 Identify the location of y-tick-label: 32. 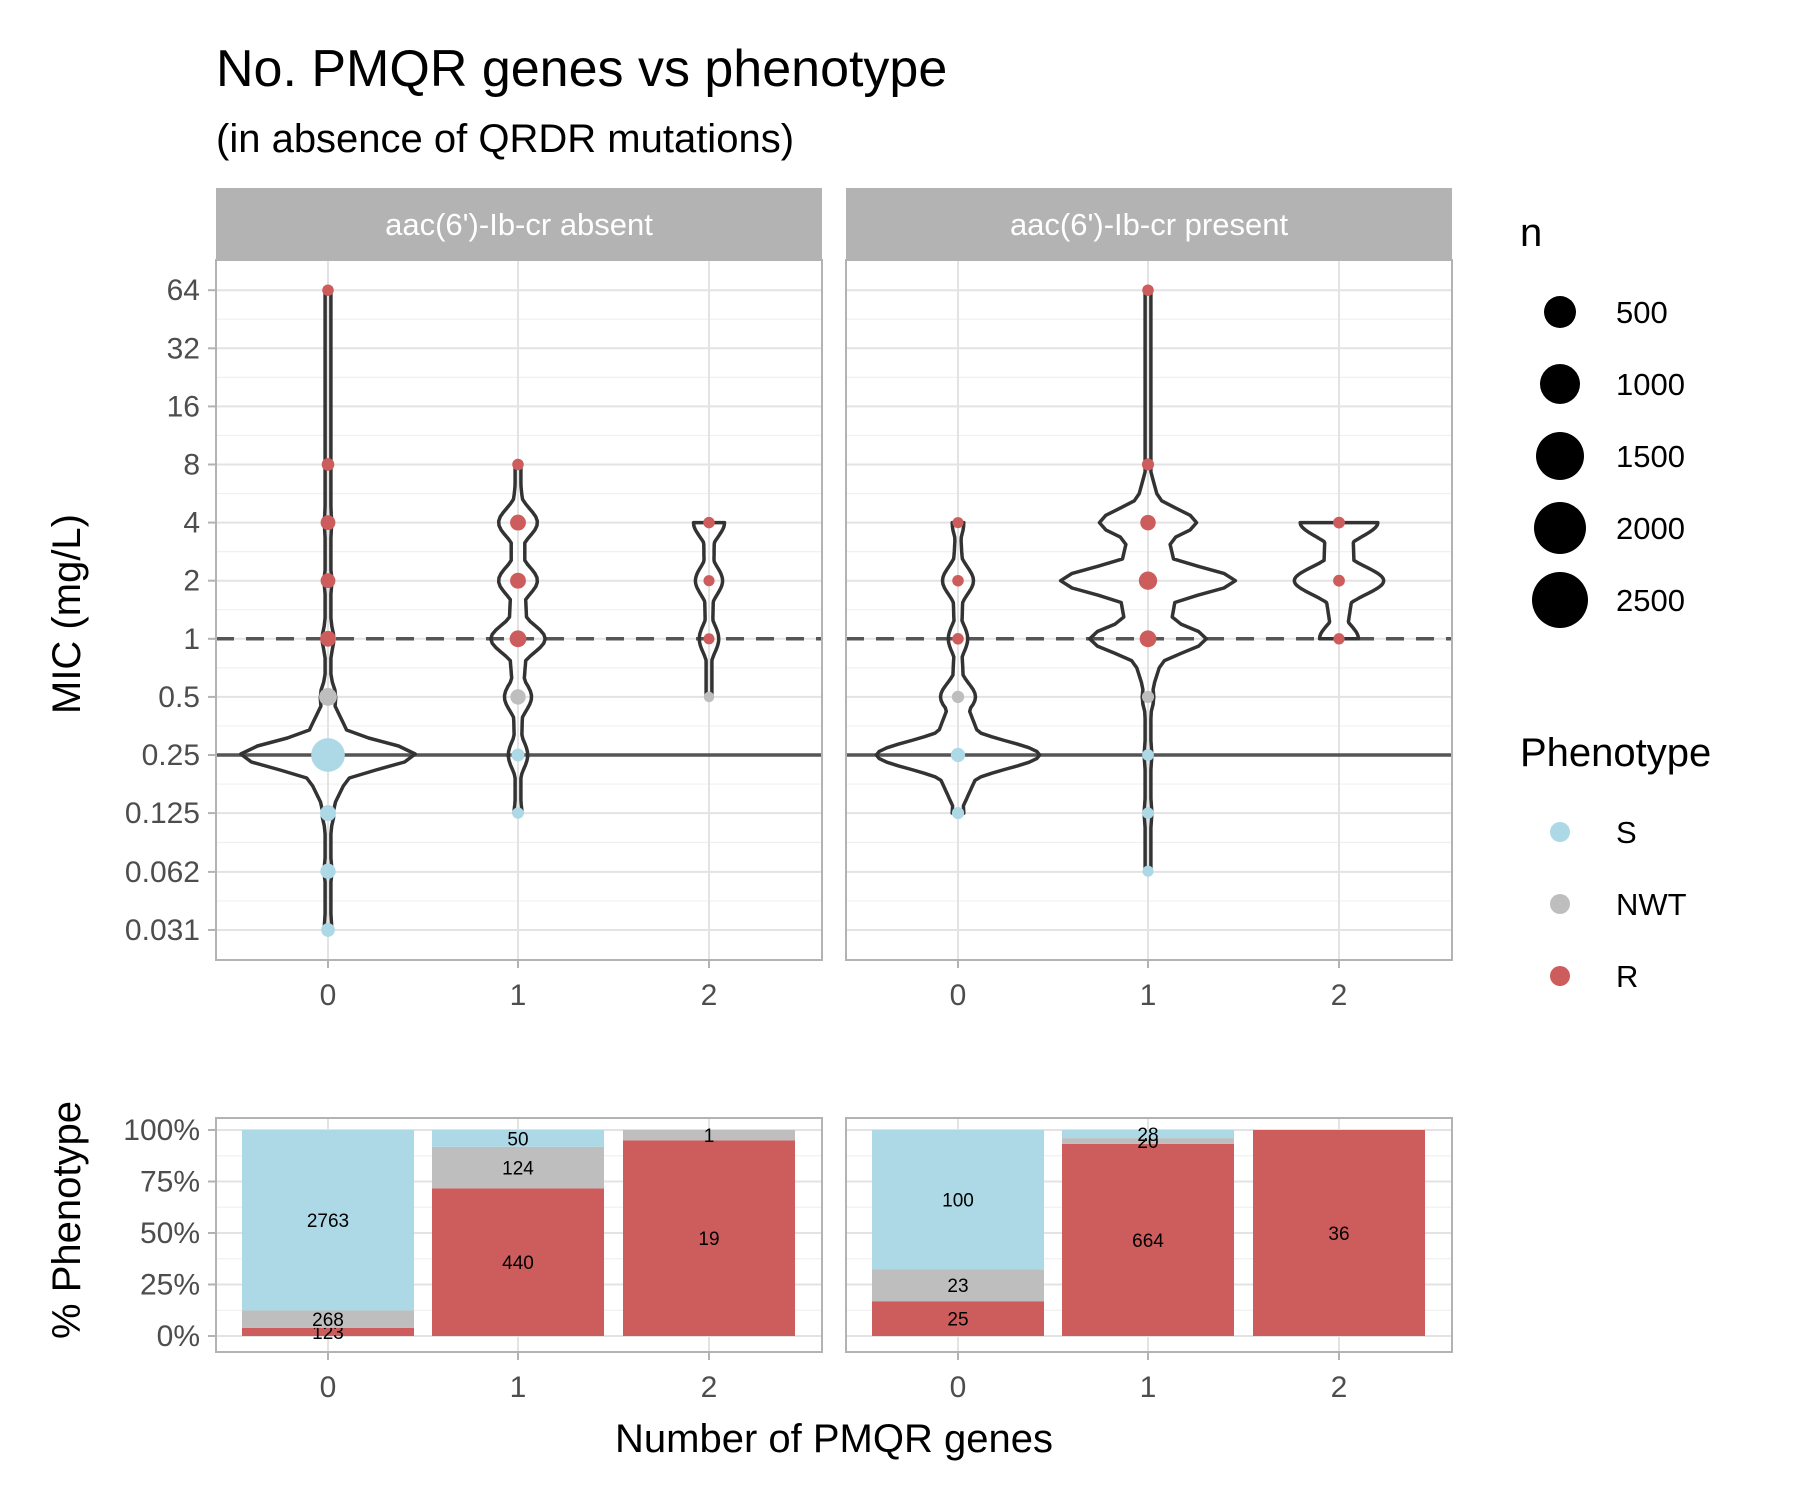
(183, 348).